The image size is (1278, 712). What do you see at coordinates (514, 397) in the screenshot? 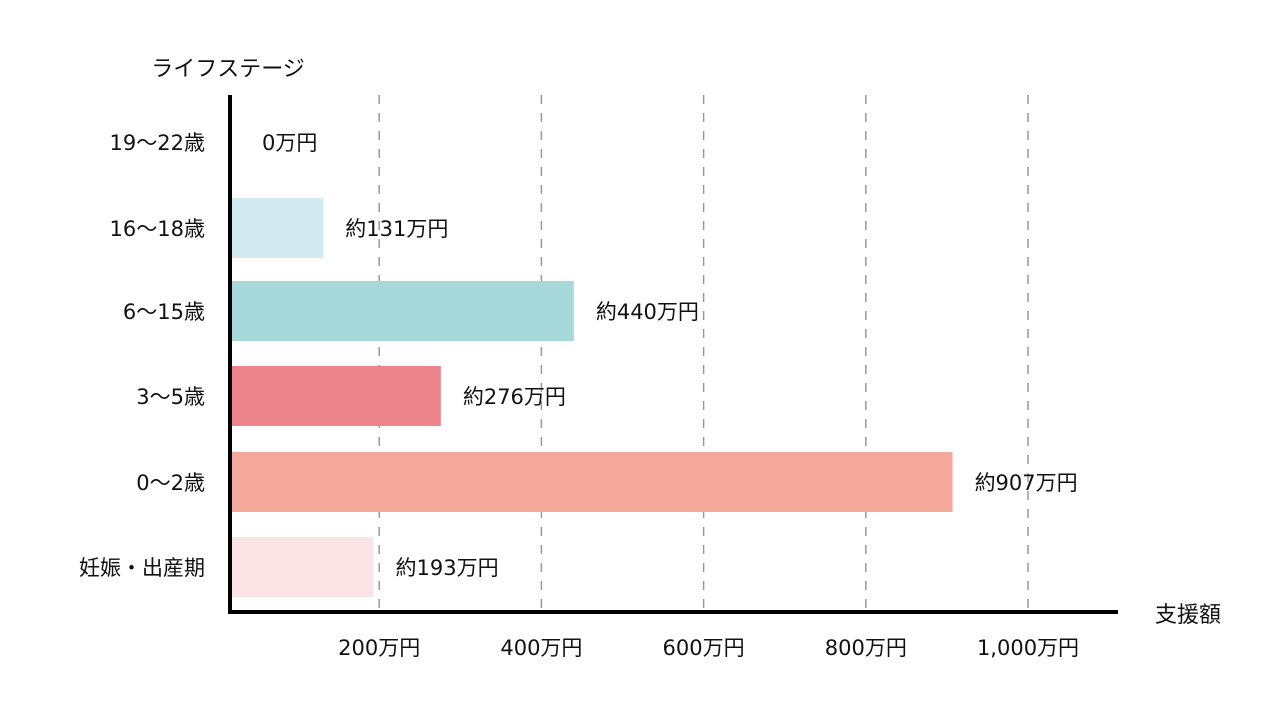
I see `data-label: 約276万円` at bounding box center [514, 397].